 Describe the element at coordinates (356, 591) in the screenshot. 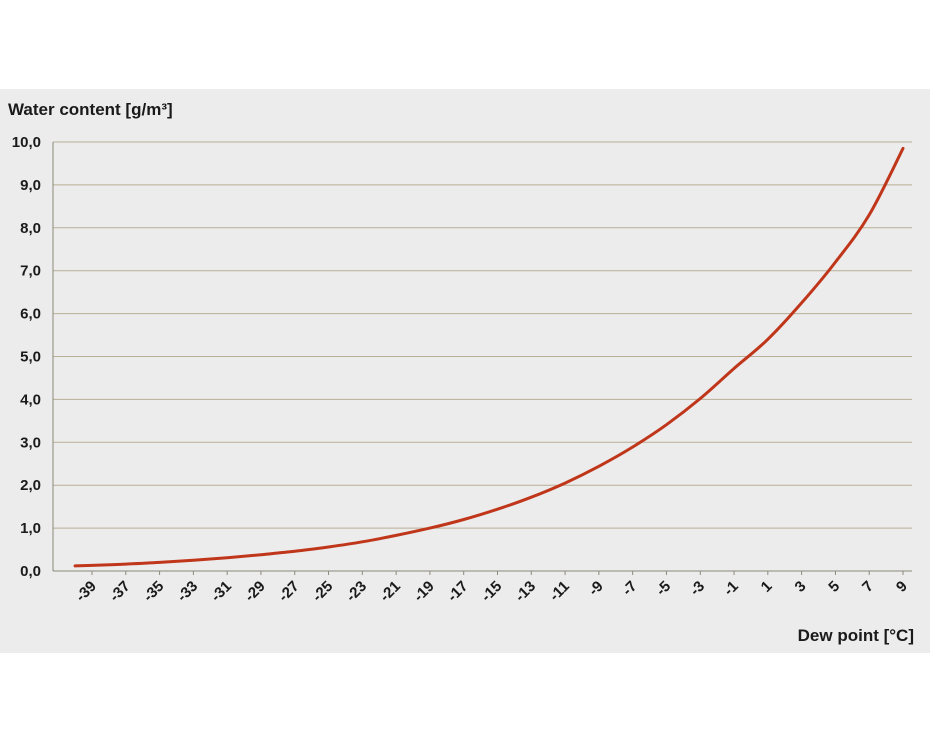

I see `x-tick-label: -23` at that location.